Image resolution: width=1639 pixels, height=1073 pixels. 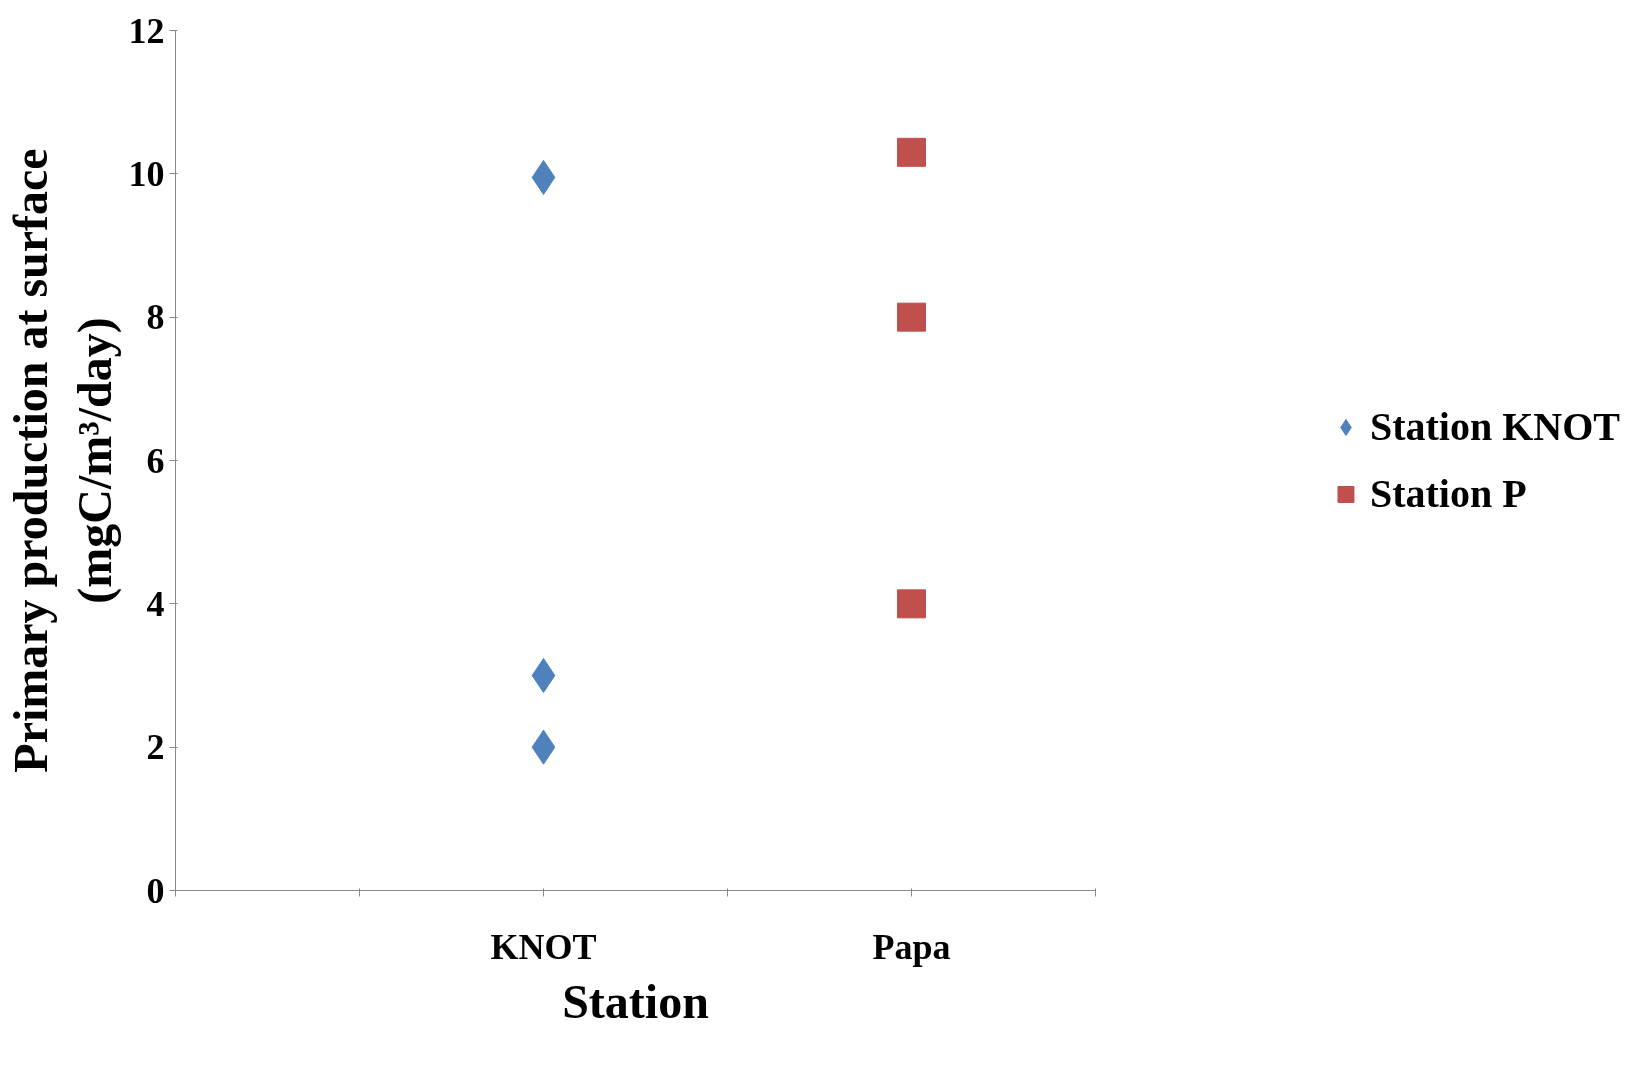 What do you see at coordinates (1495, 426) in the screenshot?
I see `legend-label: Station KNOT` at bounding box center [1495, 426].